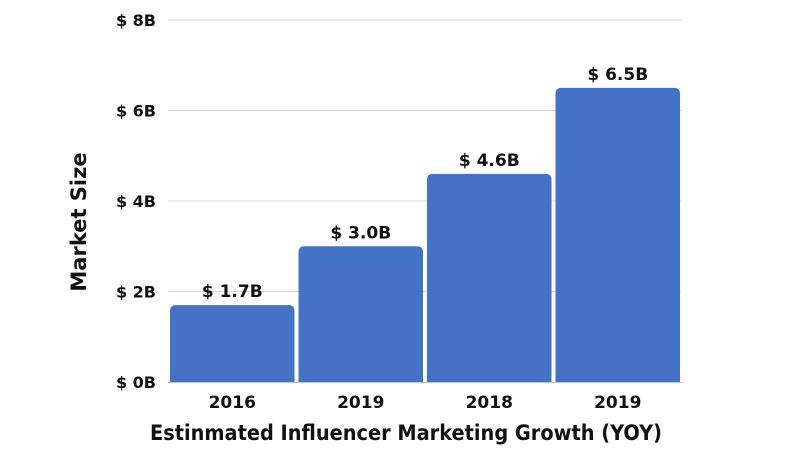 Image resolution: width=800 pixels, height=454 pixels. What do you see at coordinates (360, 233) in the screenshot?
I see `data-label: $ 3.0B` at bounding box center [360, 233].